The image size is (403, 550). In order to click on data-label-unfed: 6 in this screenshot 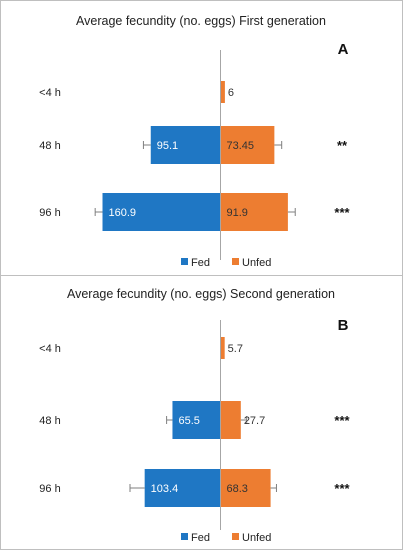, I will do `click(231, 93)`.